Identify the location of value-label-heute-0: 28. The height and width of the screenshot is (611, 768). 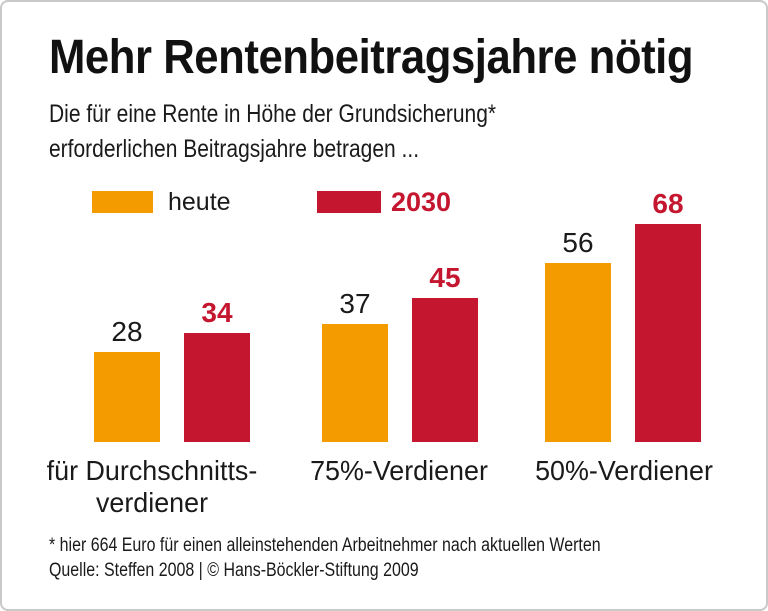
(127, 331).